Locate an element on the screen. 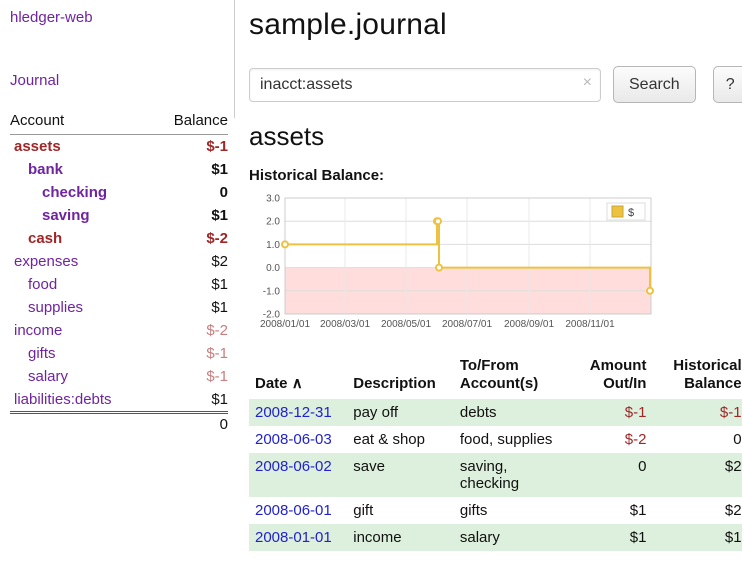 The image size is (742, 582). register-header-balance: Historical Balance is located at coordinates (707, 374).